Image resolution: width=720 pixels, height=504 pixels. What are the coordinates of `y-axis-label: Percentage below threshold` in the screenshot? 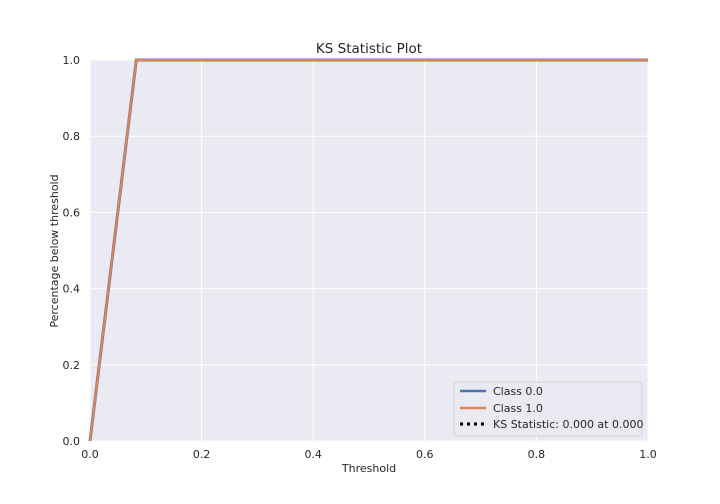 It's located at (54, 250).